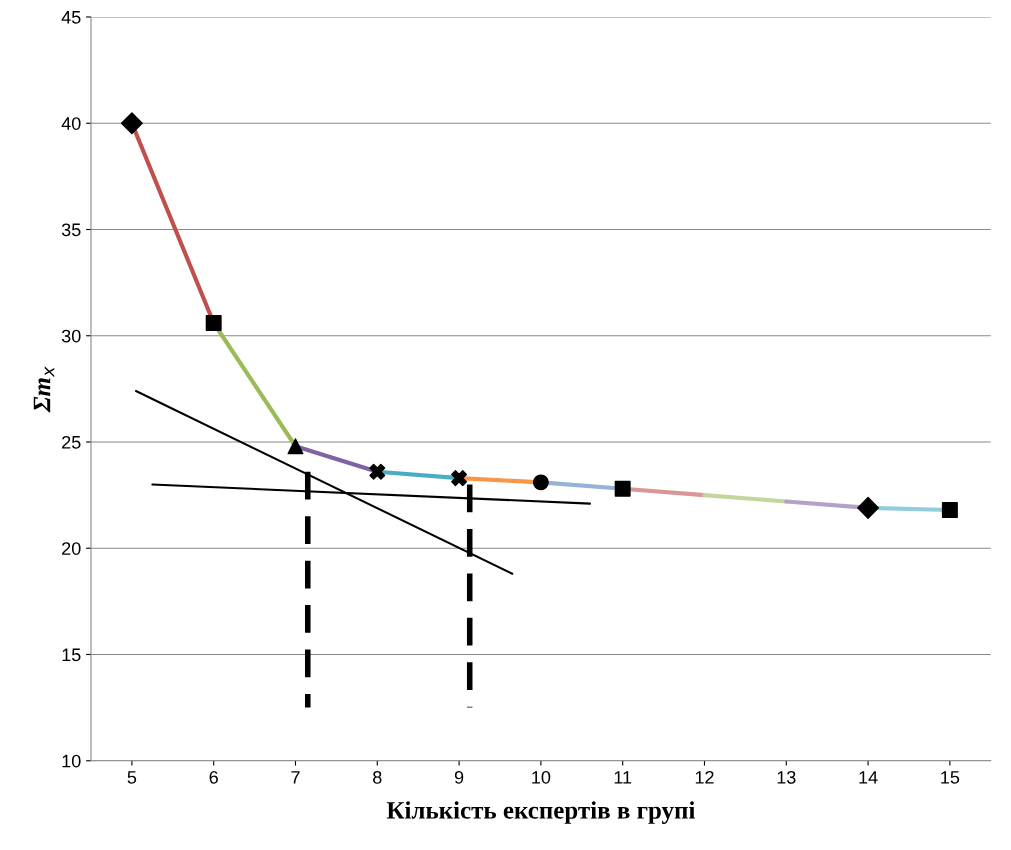 This screenshot has height=850, width=1011. I want to click on y-tick-label: 15, so click(71, 655).